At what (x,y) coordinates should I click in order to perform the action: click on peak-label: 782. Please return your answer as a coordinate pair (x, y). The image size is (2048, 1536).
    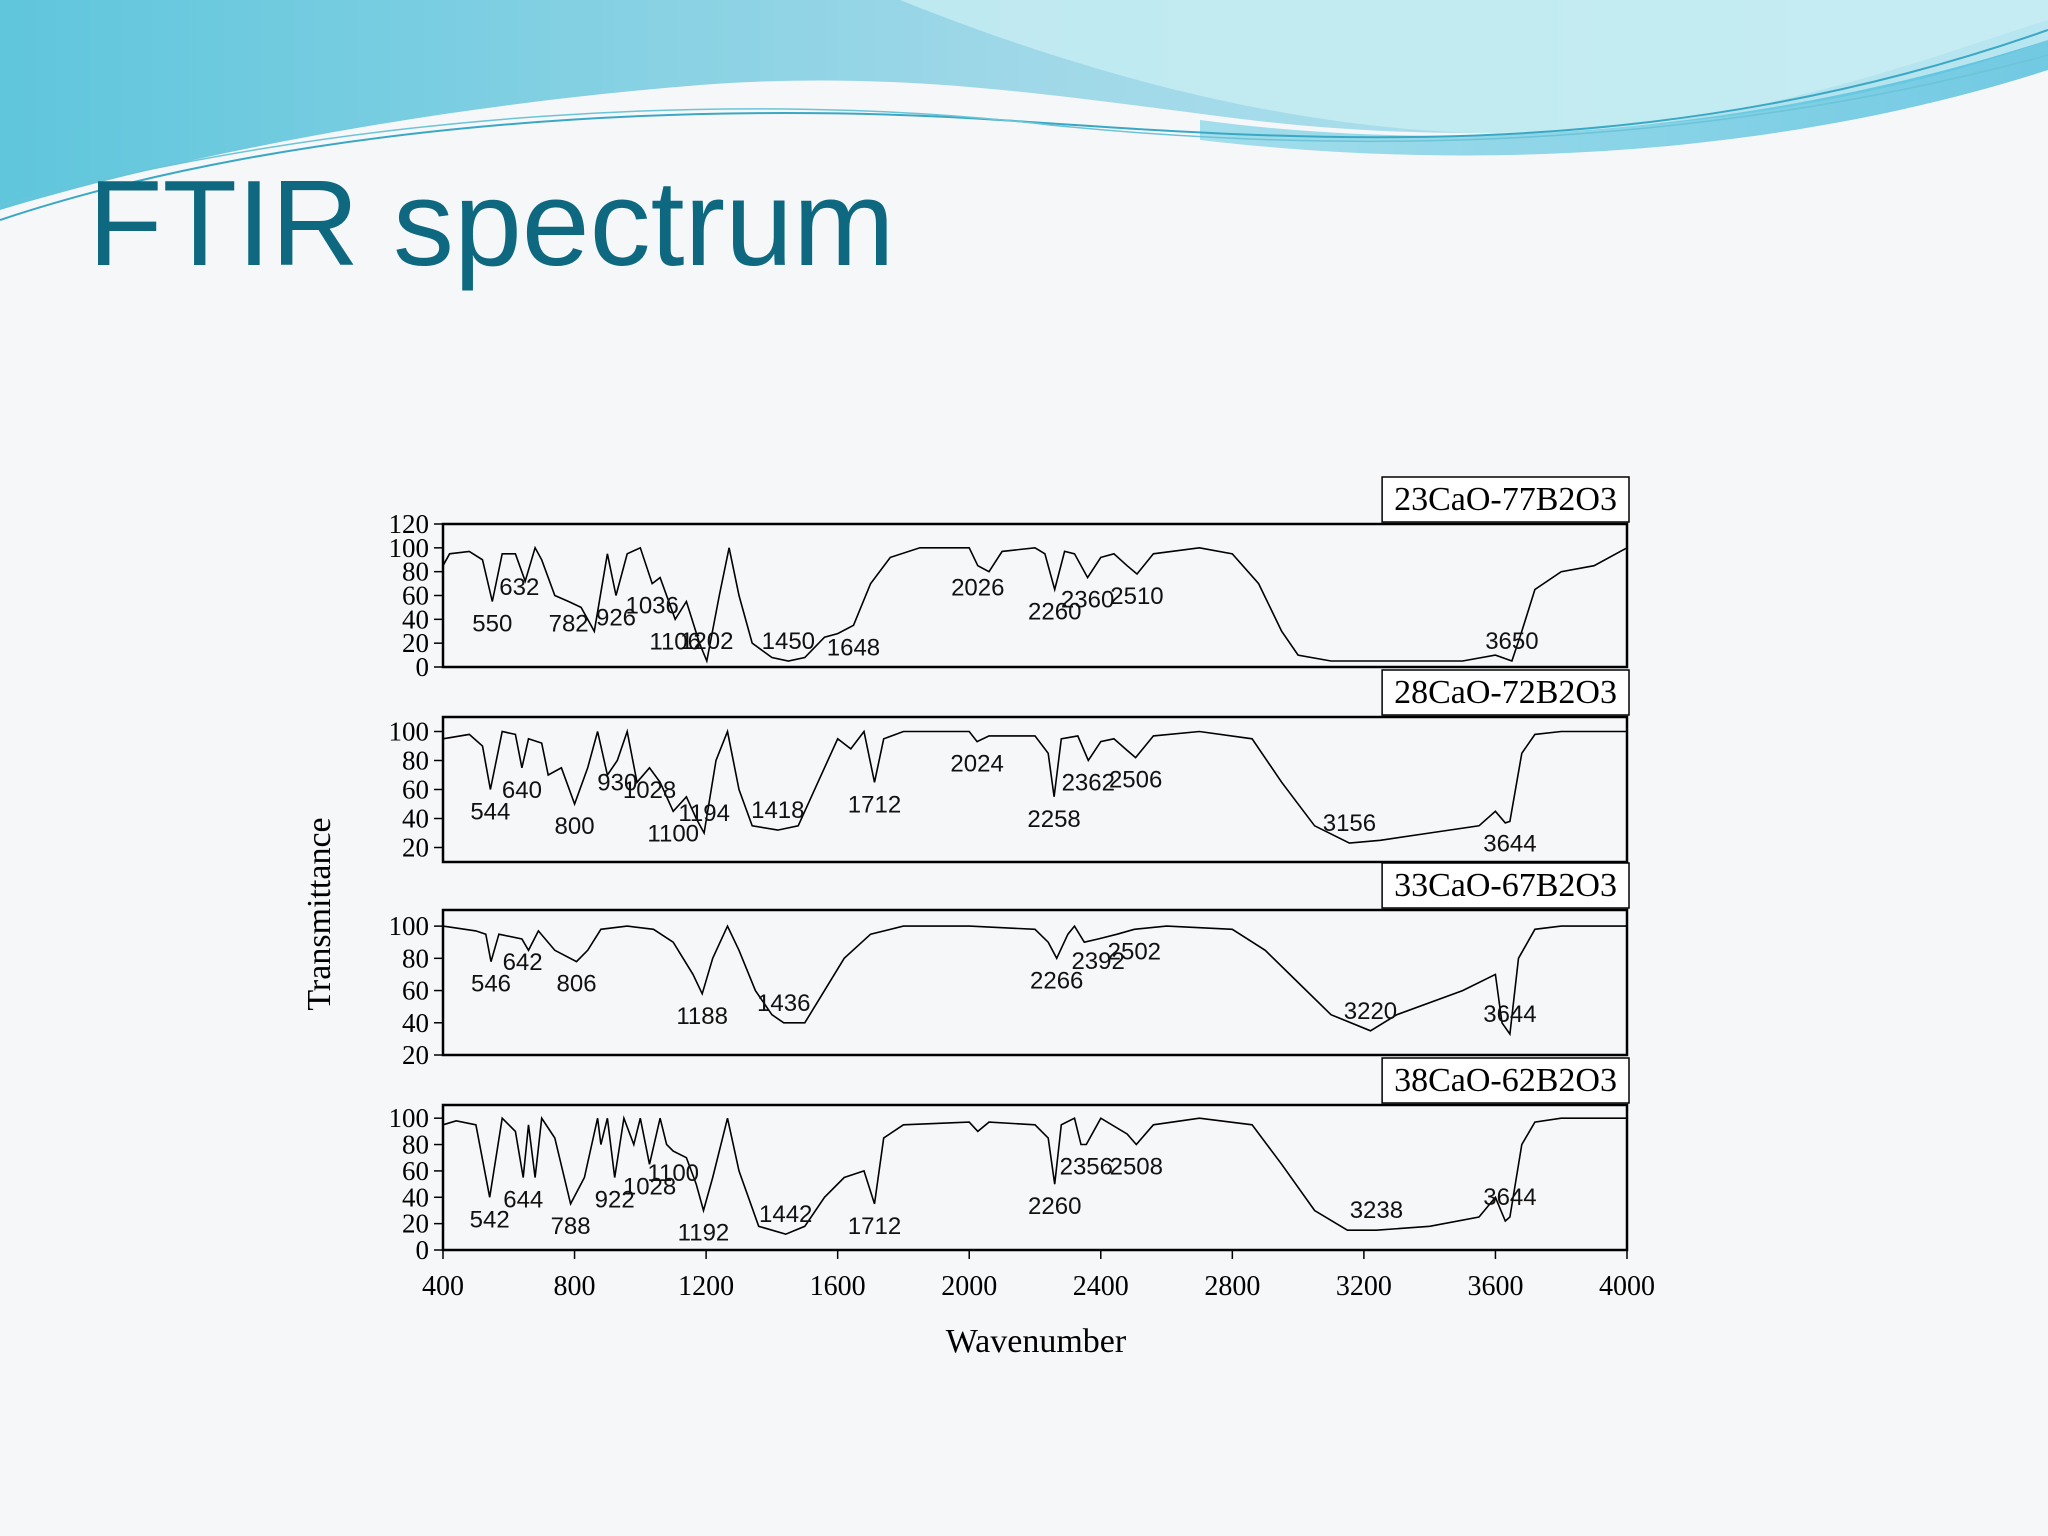
    Looking at the image, I should click on (569, 623).